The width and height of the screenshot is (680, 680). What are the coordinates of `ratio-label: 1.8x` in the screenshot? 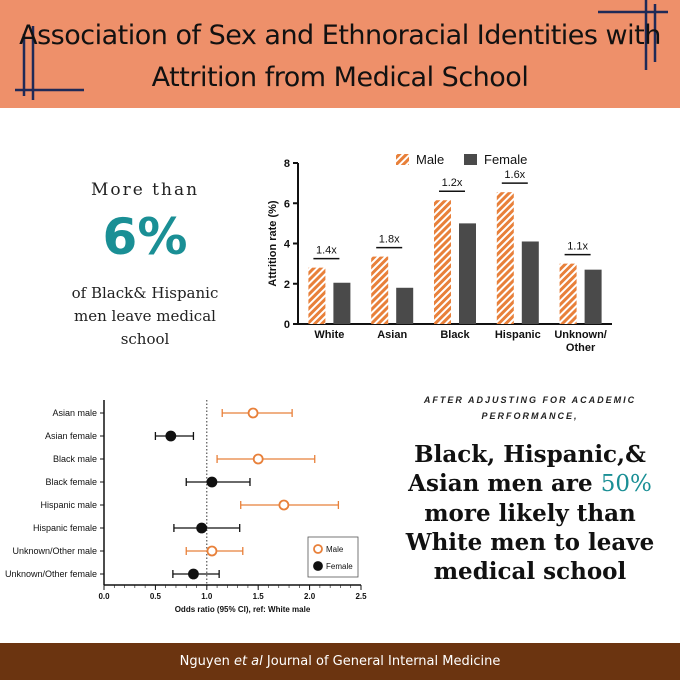 It's located at (389, 240).